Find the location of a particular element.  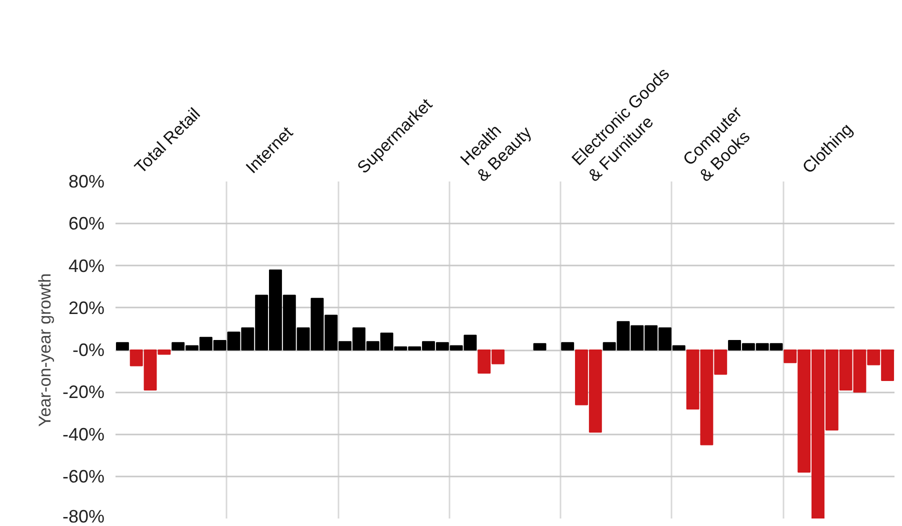

y-tick-label: 60% is located at coordinates (86, 224).